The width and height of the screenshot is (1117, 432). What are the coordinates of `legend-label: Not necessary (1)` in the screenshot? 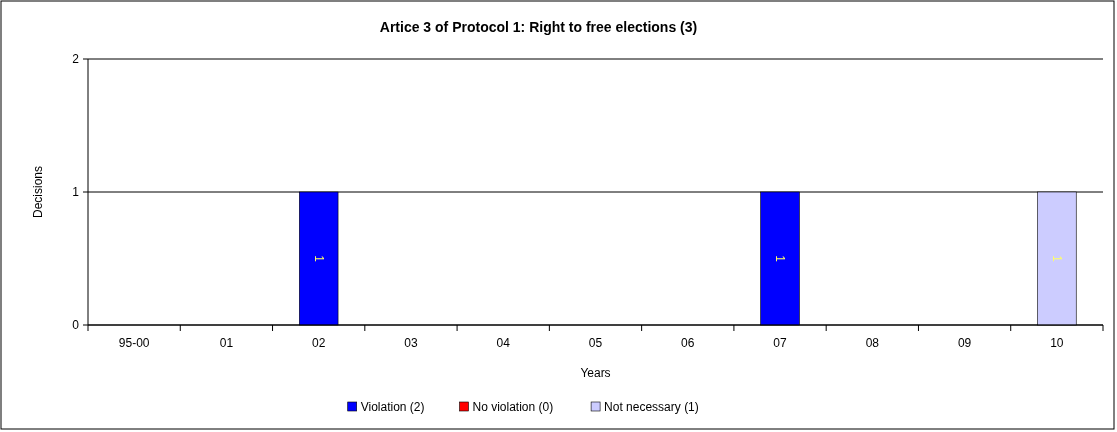 It's located at (651, 407).